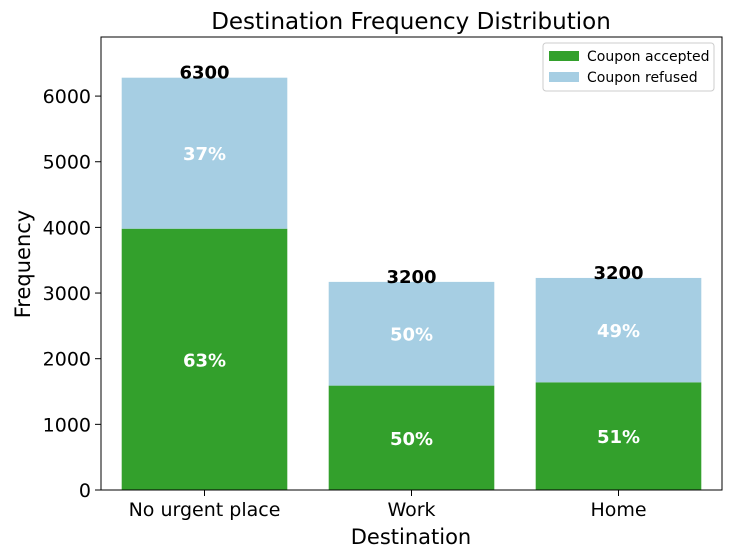  Describe the element at coordinates (67, 294) in the screenshot. I see `y-tick-label-3: 3000` at that location.